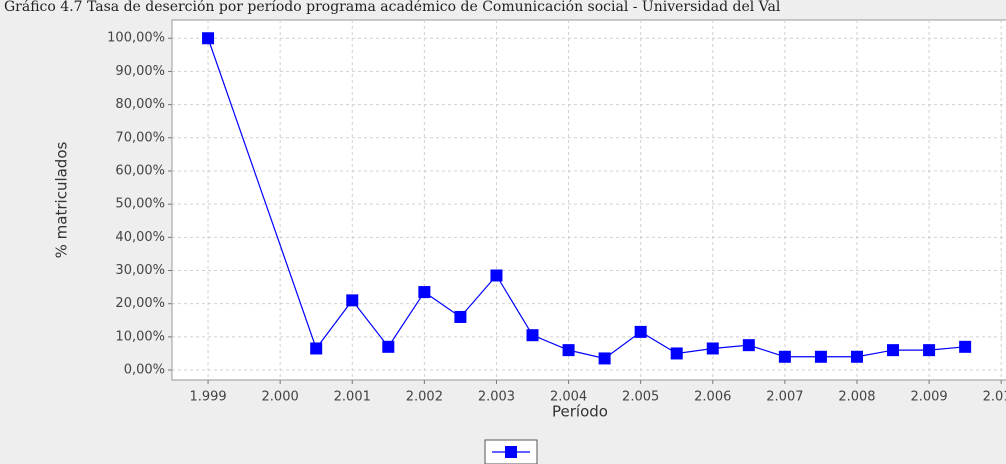  Describe the element at coordinates (856, 397) in the screenshot. I see `x-tick-label: 2.008` at that location.